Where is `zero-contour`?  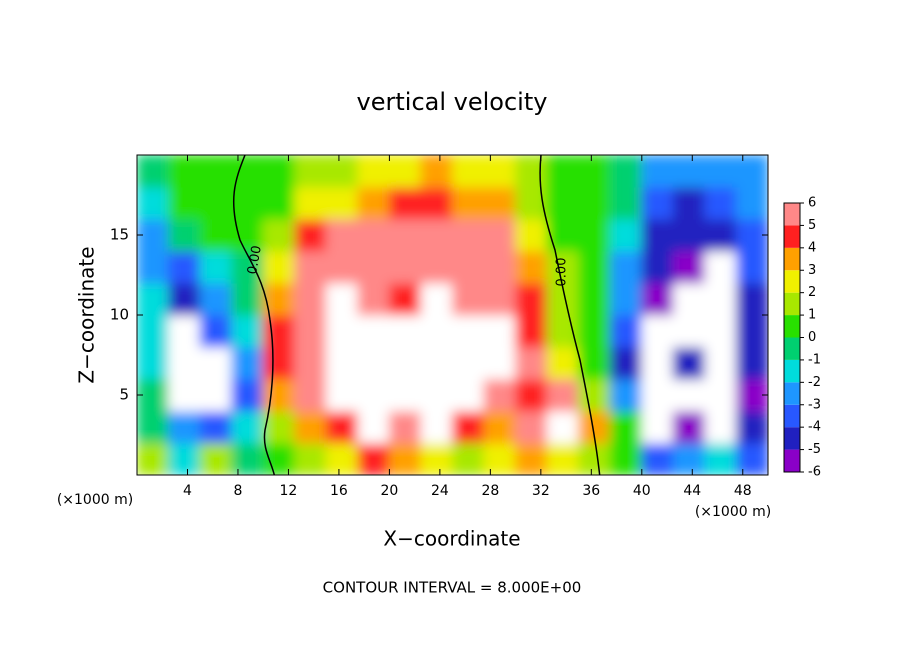 zero-contour is located at coordinates (254, 315).